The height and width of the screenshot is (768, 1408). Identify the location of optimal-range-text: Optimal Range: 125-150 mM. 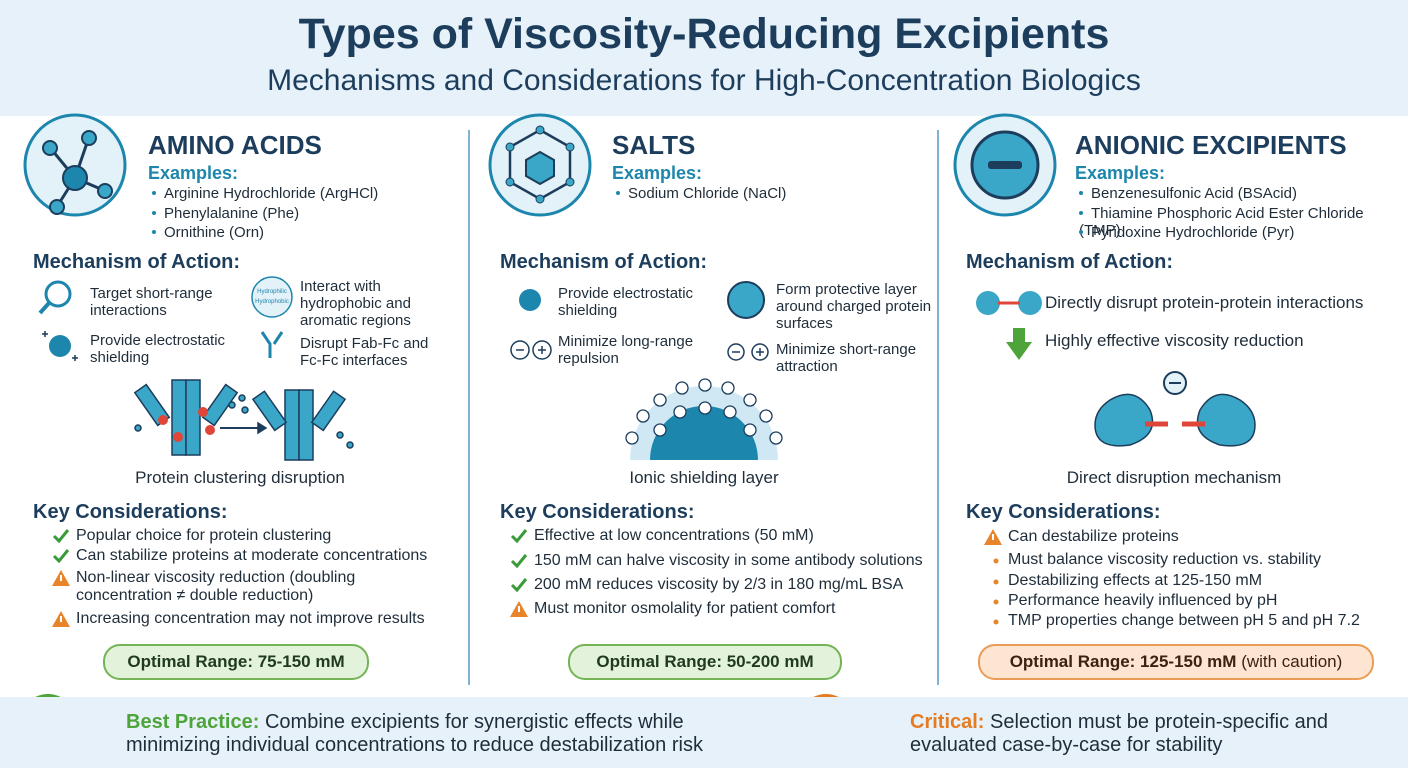
(1123, 661).